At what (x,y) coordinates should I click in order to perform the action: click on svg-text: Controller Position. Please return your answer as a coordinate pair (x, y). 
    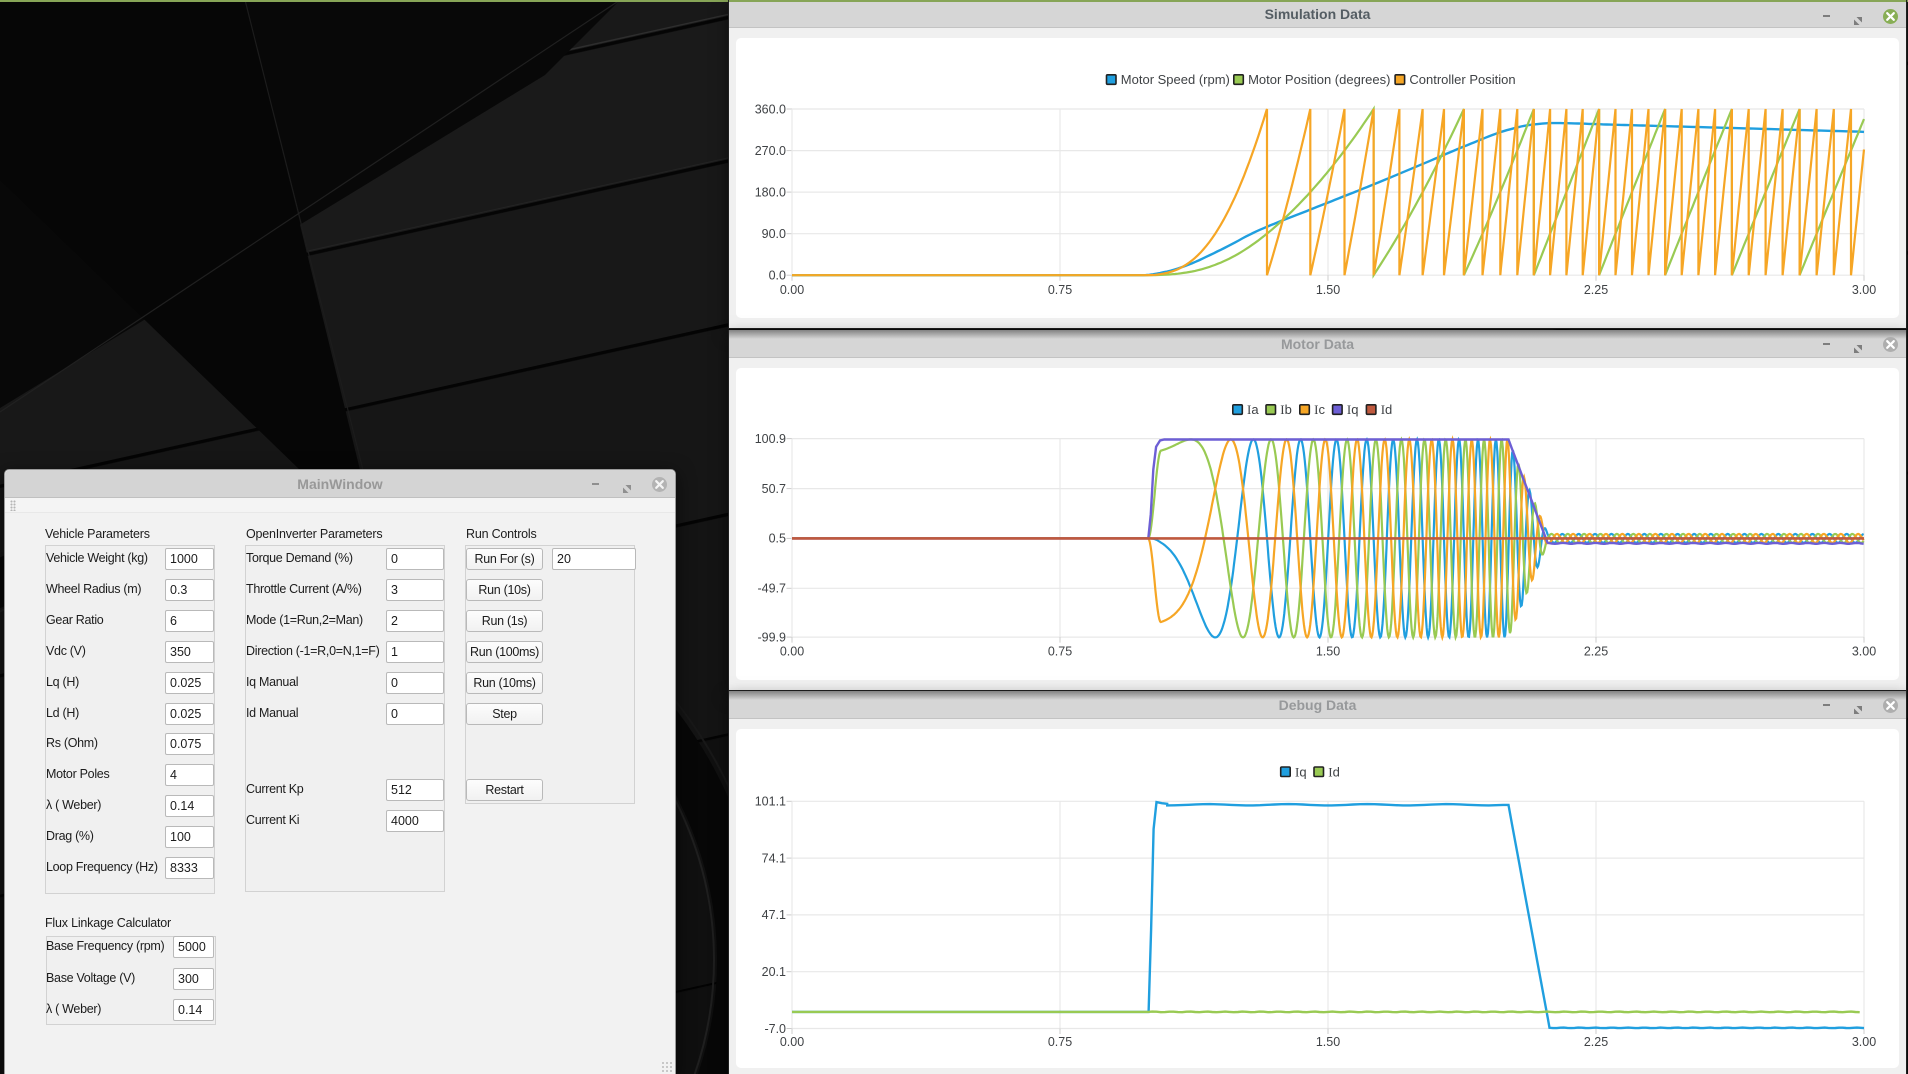
    Looking at the image, I should click on (1462, 79).